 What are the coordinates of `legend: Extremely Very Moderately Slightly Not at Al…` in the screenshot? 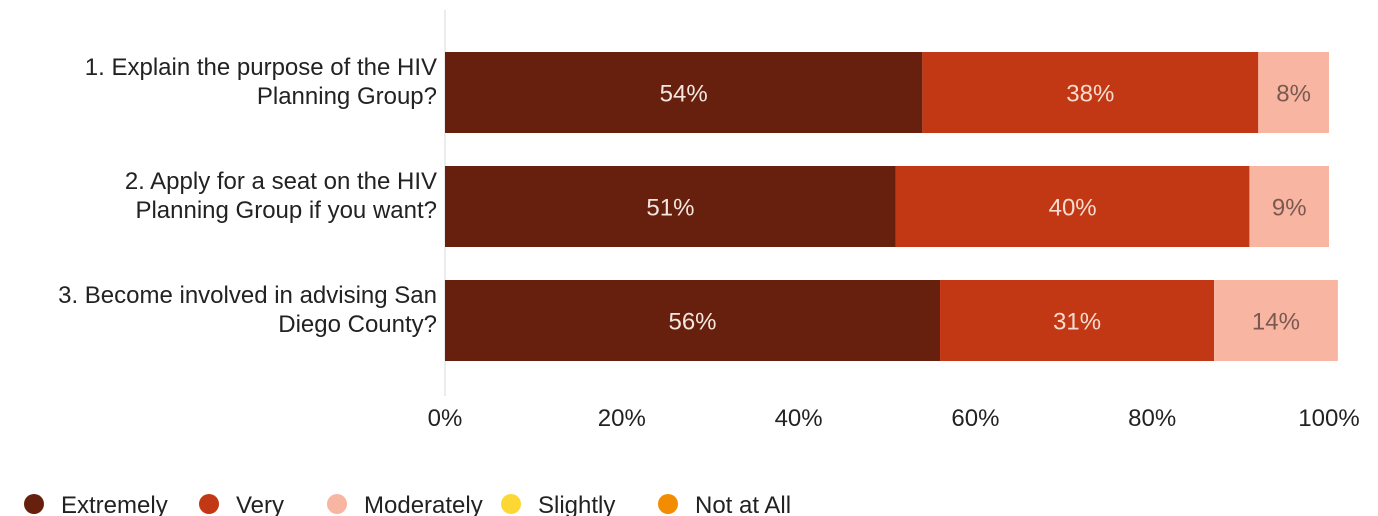 It's located at (407, 504).